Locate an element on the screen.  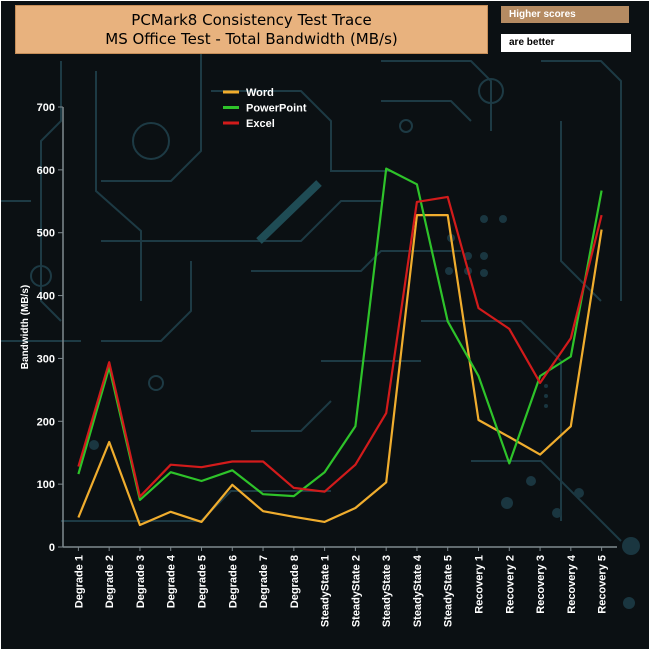
x-tick-label: Degrade 2 is located at coordinates (110, 581).